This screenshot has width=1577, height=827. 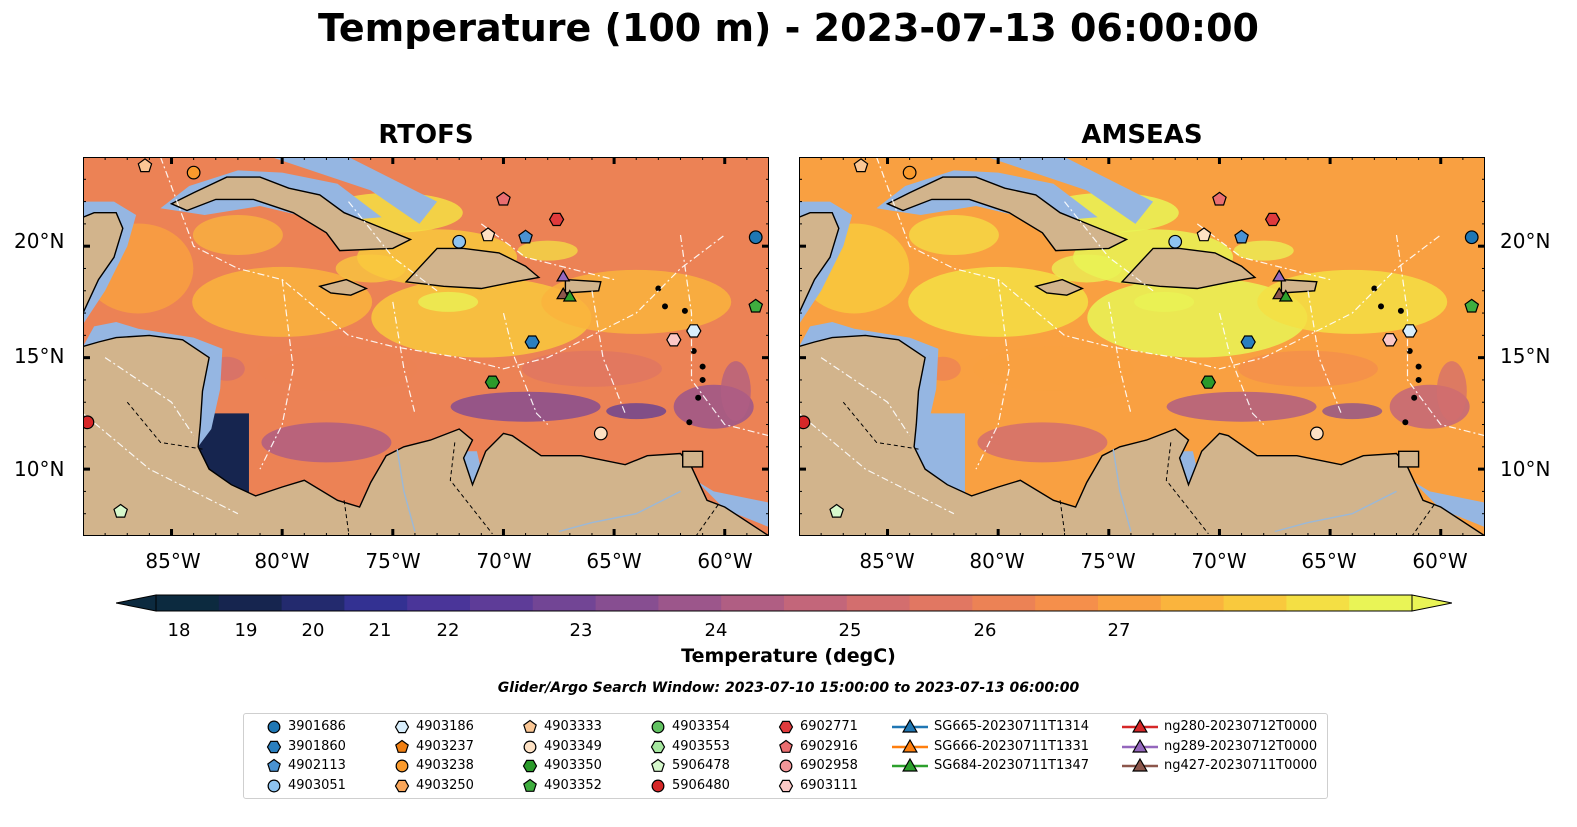 I want to click on lon-label-70w-right: 70°W, so click(x=1219, y=561).